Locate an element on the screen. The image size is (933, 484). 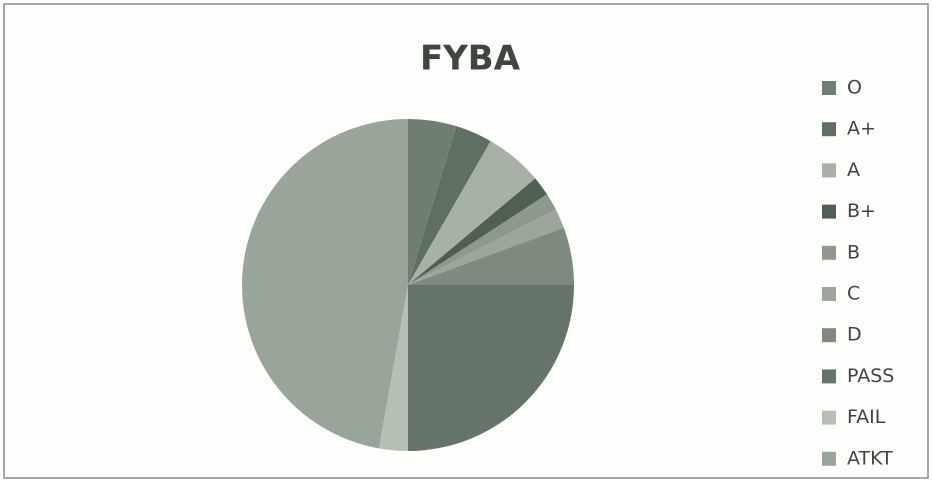
chart-title: FYBA is located at coordinates (470, 59).